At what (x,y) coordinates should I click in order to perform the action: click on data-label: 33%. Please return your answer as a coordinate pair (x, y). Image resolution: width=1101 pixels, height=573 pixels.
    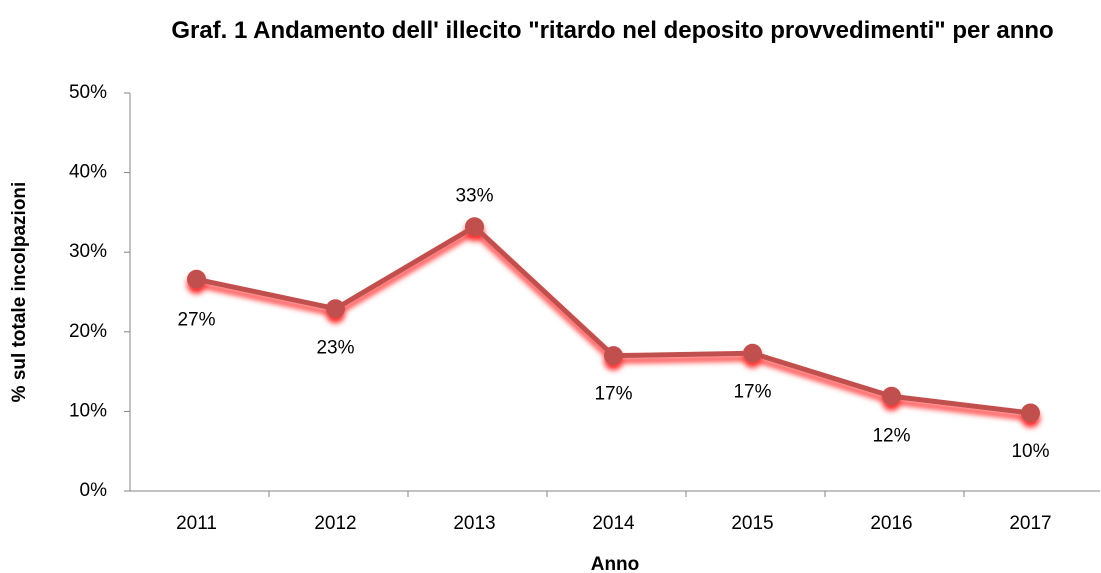
    Looking at the image, I should click on (474, 196).